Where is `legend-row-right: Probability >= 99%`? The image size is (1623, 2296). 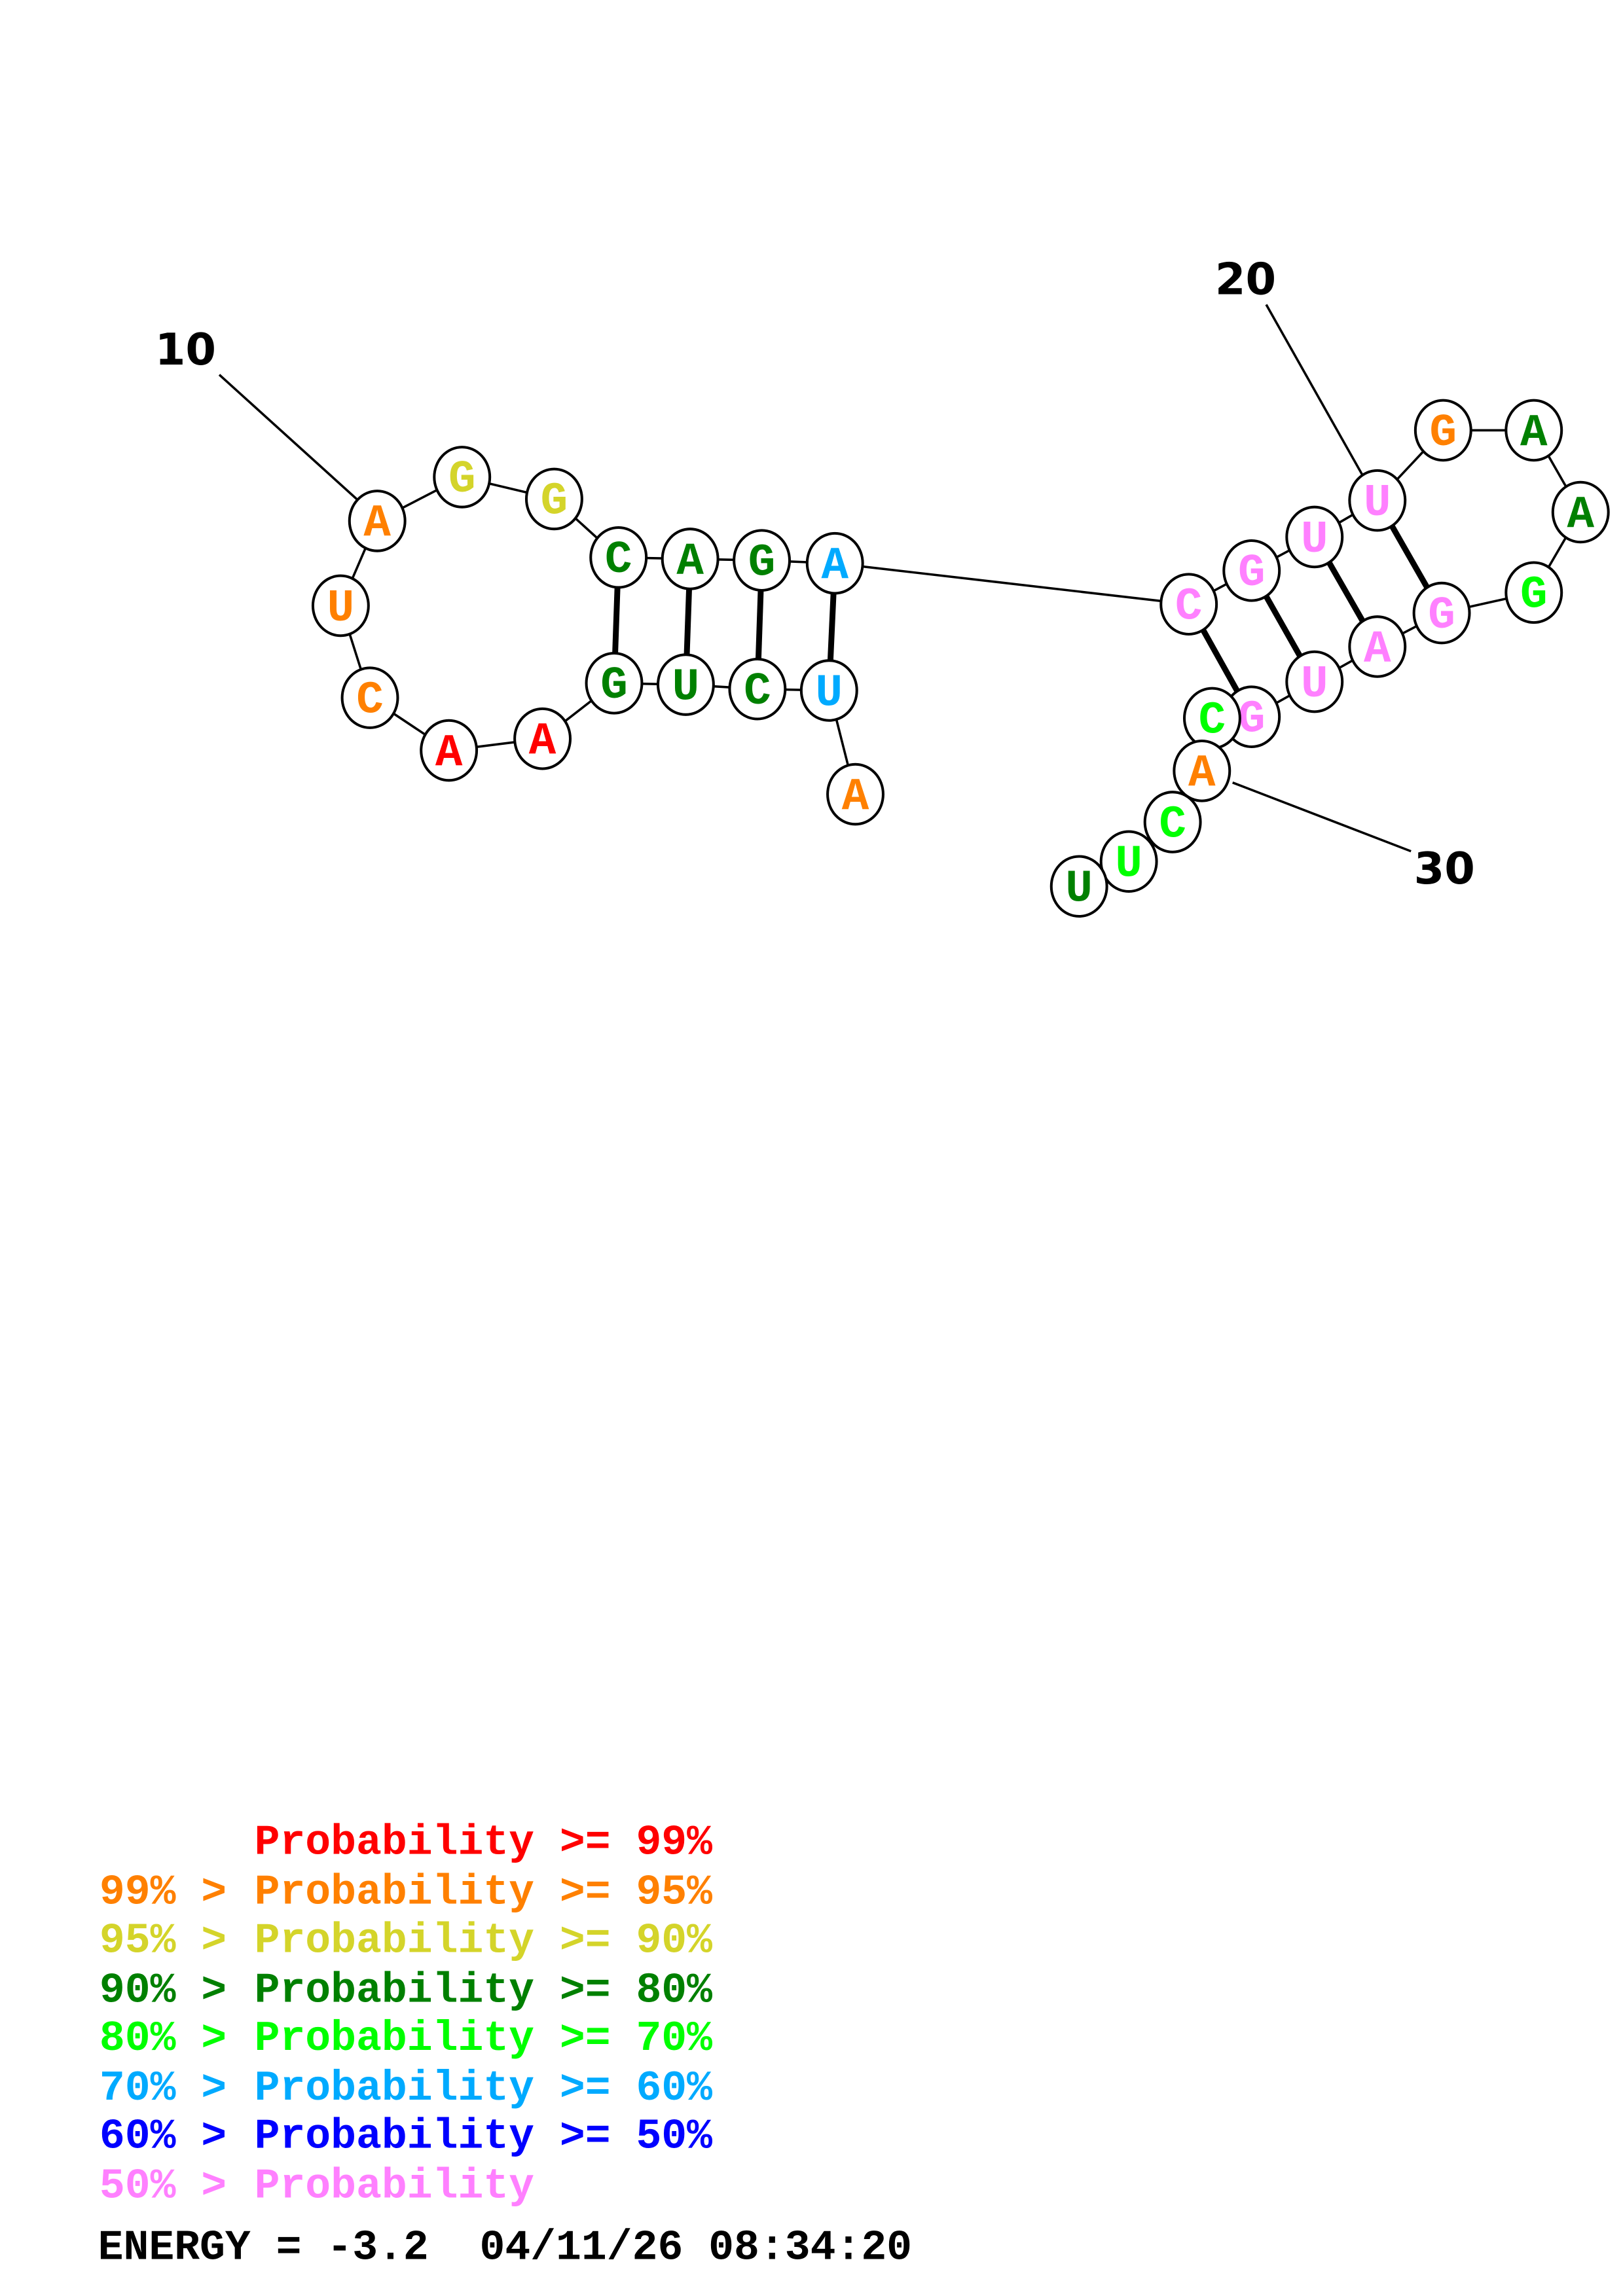
legend-row-right: Probability >= 99% is located at coordinates (484, 1843).